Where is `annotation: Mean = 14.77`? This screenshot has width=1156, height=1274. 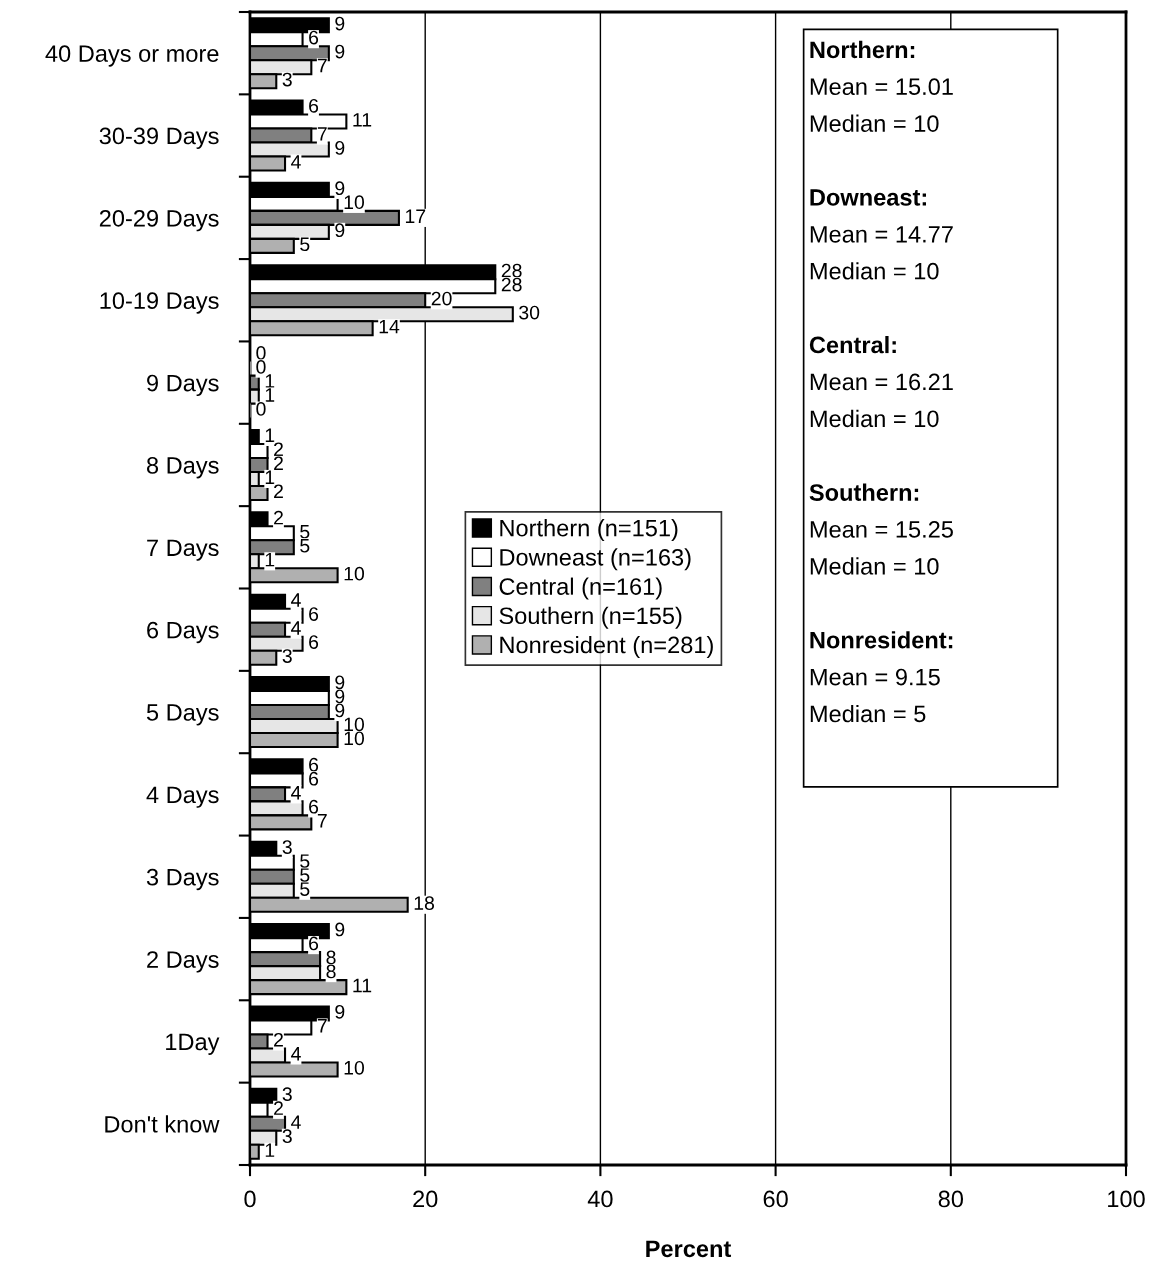
annotation: Mean = 14.77 is located at coordinates (881, 234).